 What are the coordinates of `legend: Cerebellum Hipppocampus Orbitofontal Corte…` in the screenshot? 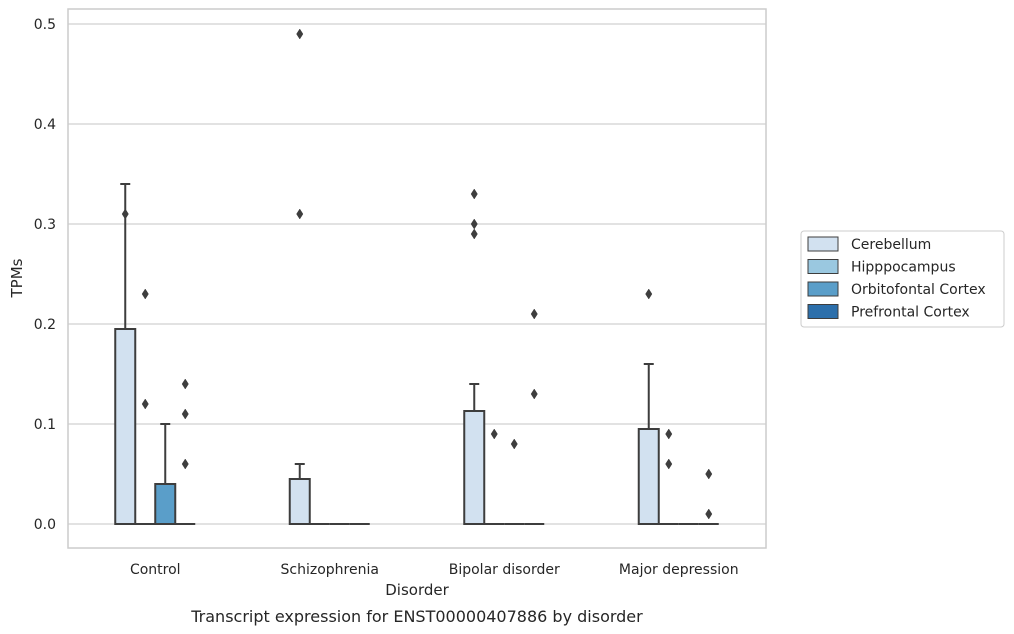 It's located at (902, 279).